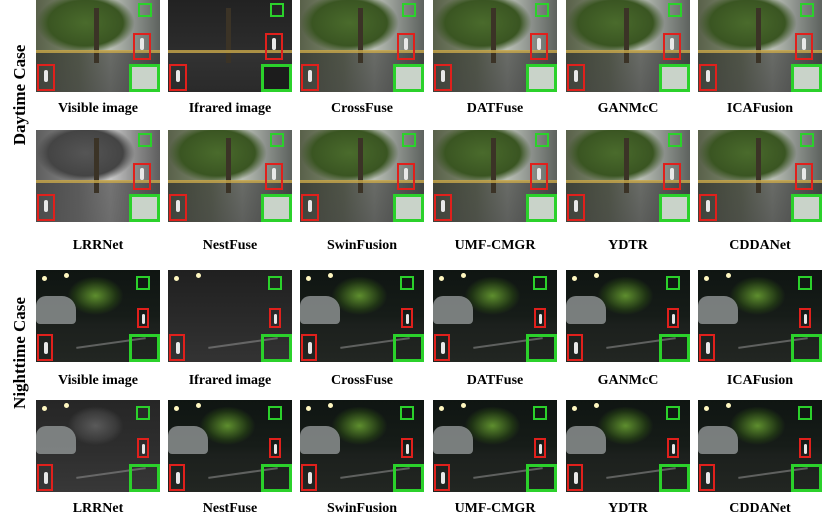 The width and height of the screenshot is (823, 524). I want to click on night-image-cddanet, so click(760, 446).